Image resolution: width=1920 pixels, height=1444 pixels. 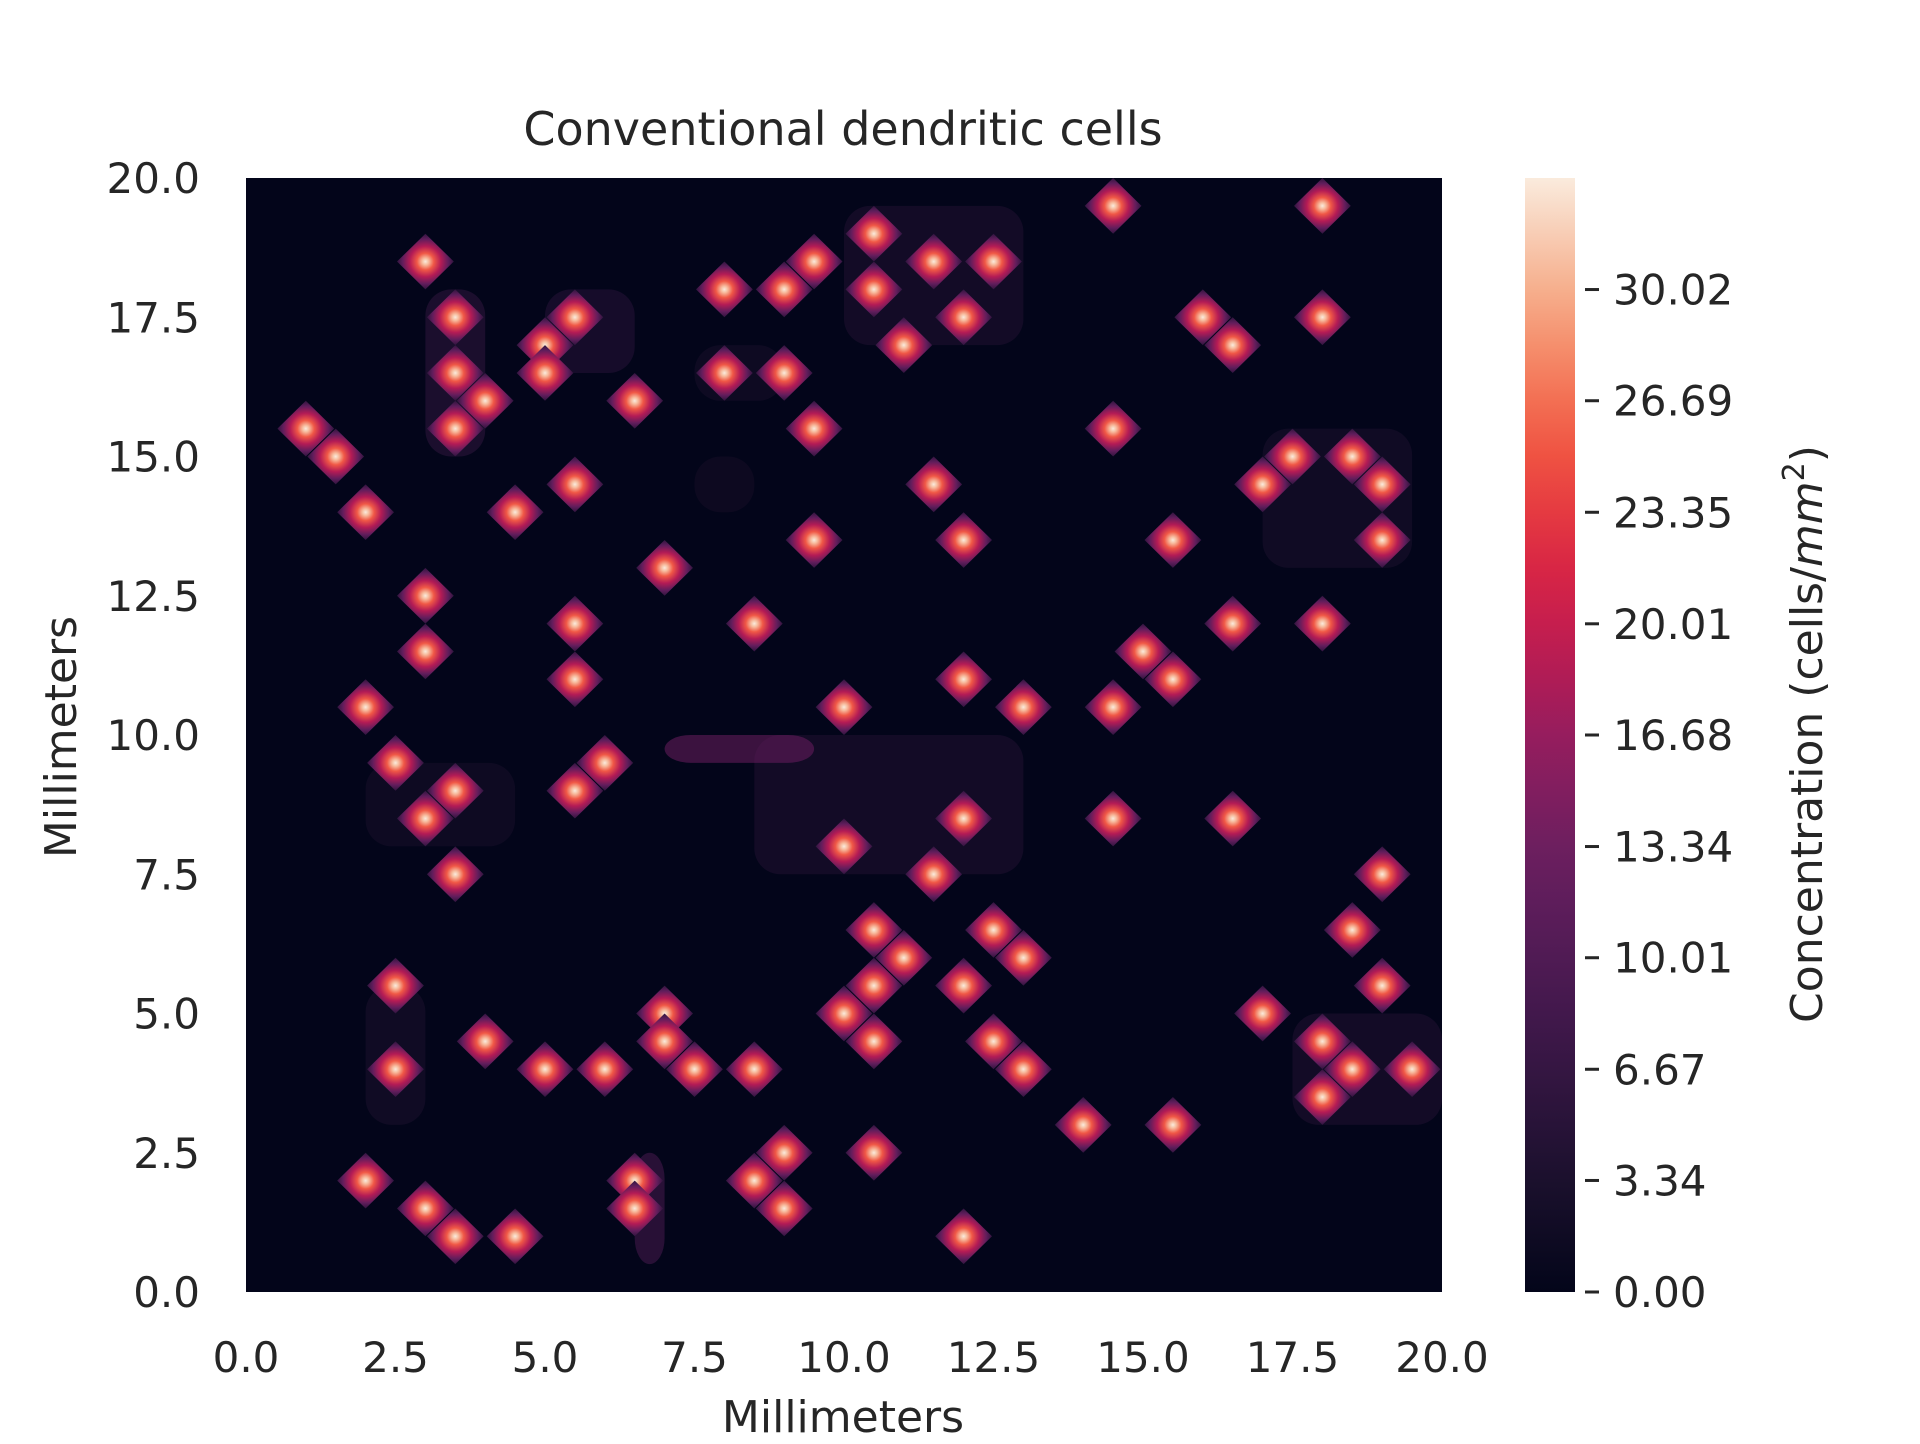 I want to click on y-tick-label: 7.5, so click(x=166, y=874).